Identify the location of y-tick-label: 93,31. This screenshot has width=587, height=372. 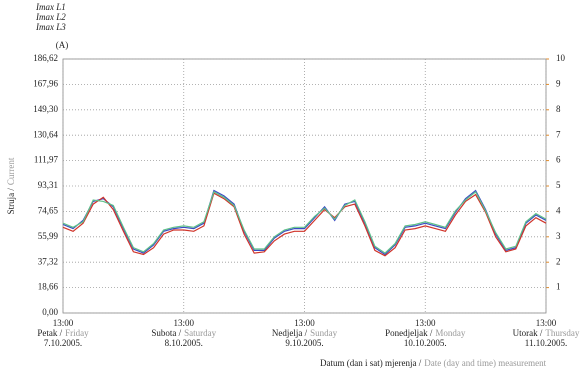
(48, 185).